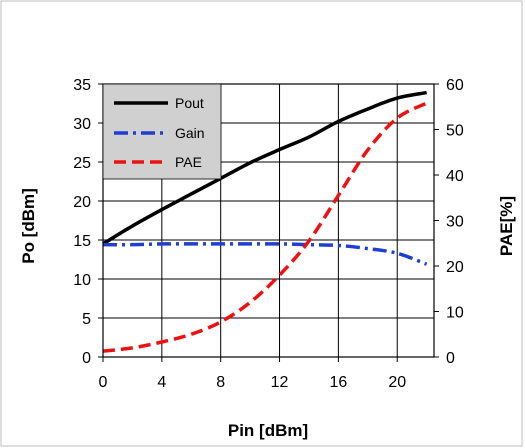  Describe the element at coordinates (220, 382) in the screenshot. I see `x-tick-label: 8` at that location.